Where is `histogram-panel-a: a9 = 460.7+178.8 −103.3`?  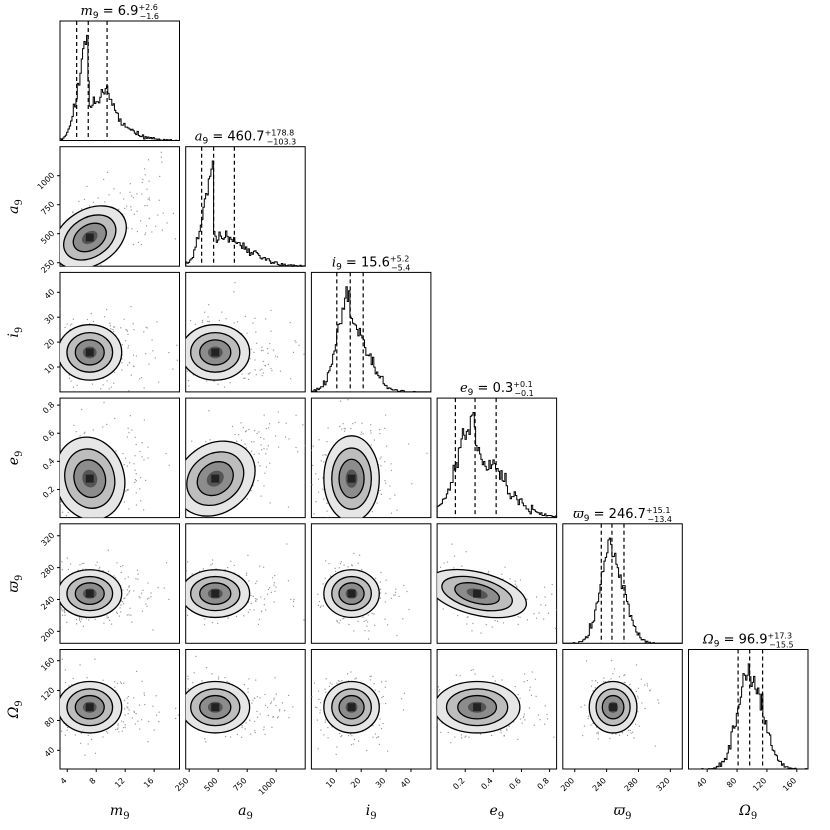
histogram-panel-a: a9 = 460.7+178.8 −103.3 is located at coordinates (245, 198).